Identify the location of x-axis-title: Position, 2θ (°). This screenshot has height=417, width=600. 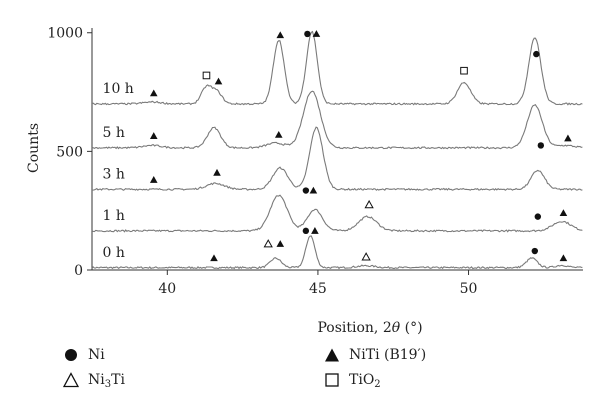
(369, 328).